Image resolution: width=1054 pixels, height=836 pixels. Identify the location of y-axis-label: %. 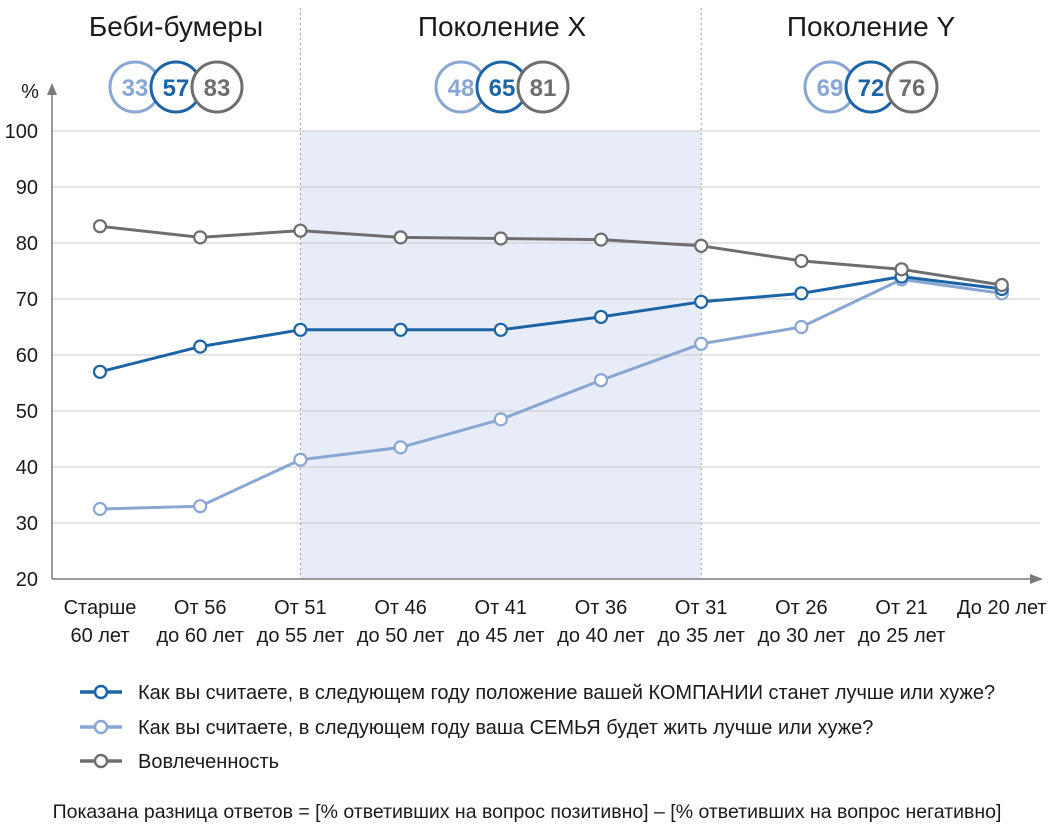
(30, 92).